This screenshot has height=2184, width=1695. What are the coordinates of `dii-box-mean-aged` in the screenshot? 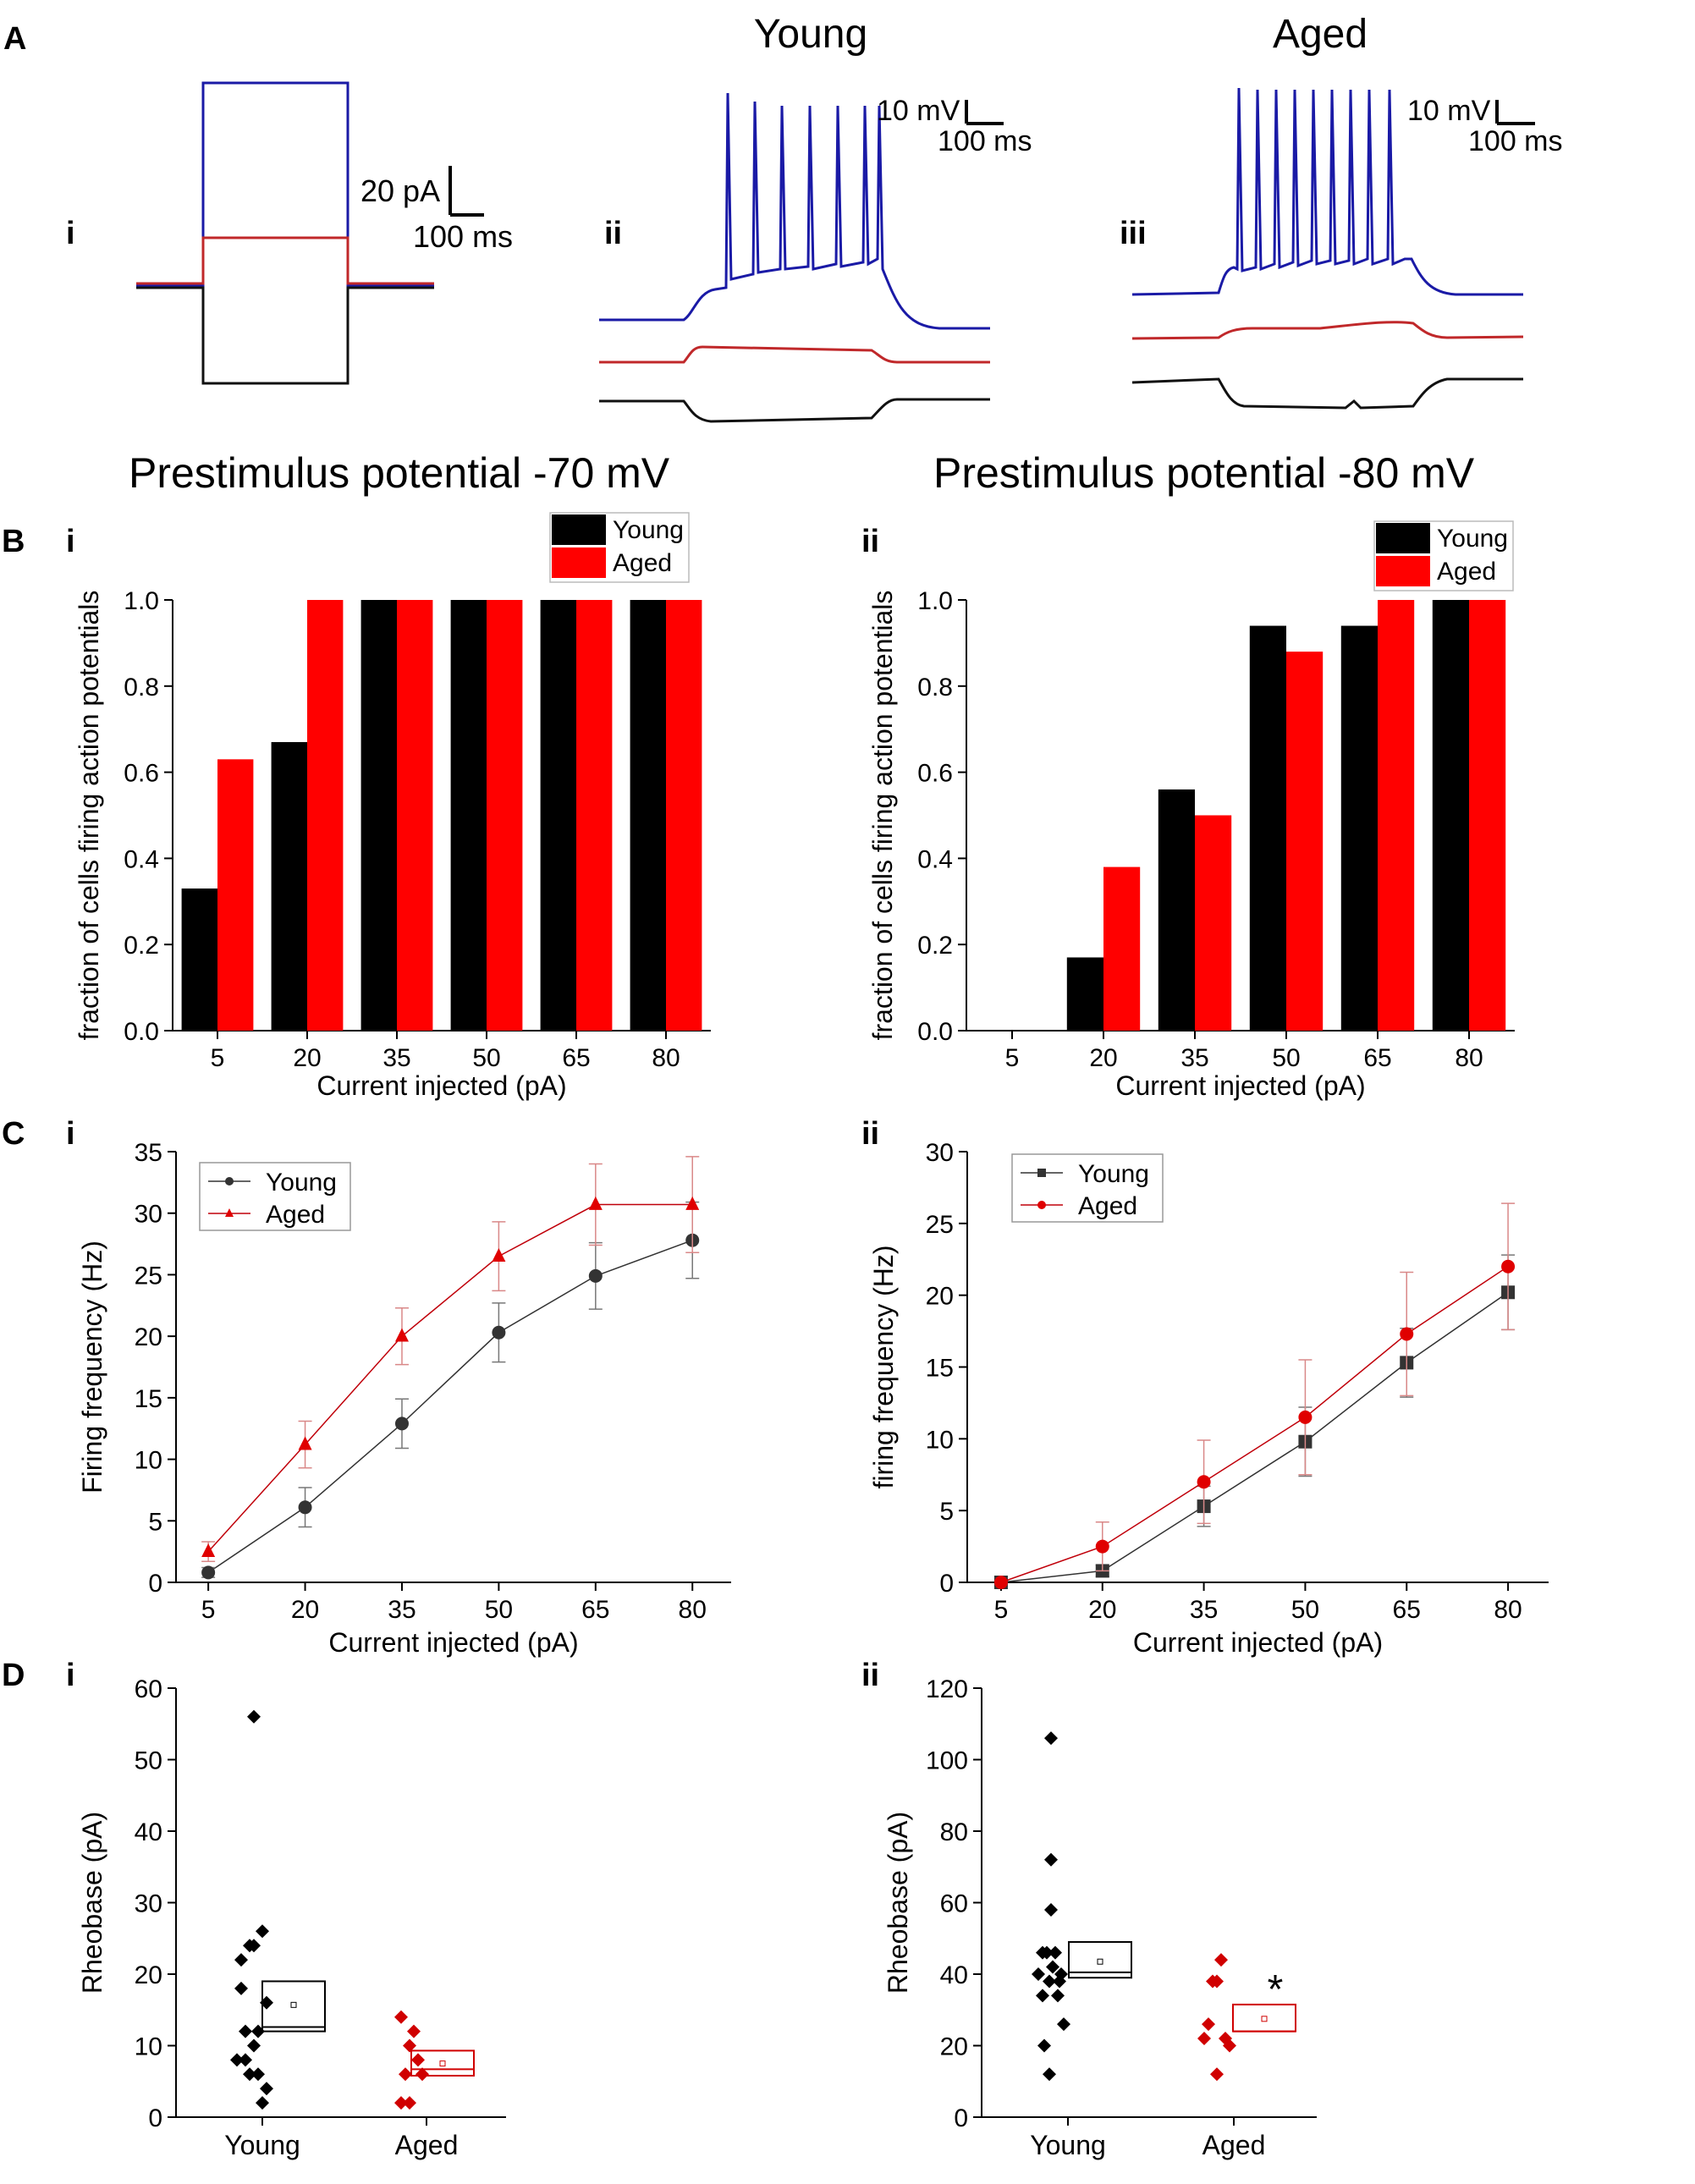 It's located at (1264, 2019).